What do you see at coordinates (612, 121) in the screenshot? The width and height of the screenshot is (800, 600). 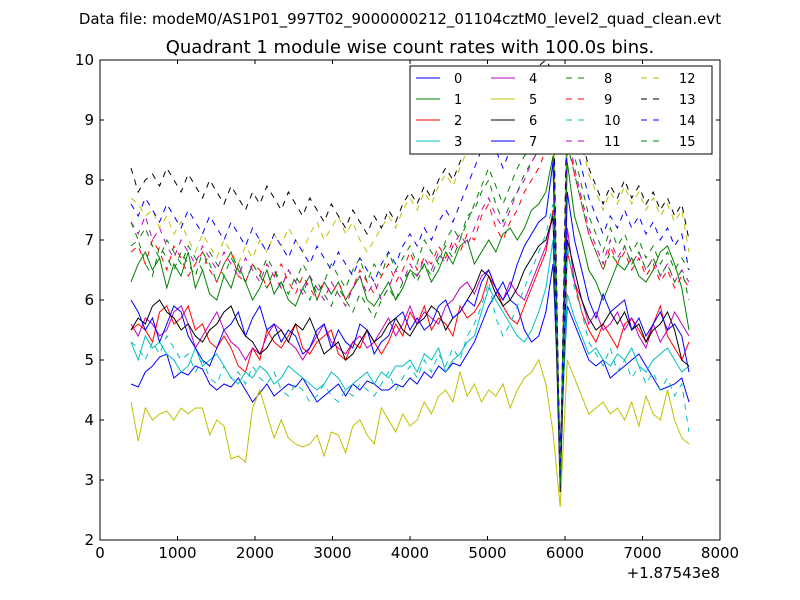 I see `legend-label-10: 10` at bounding box center [612, 121].